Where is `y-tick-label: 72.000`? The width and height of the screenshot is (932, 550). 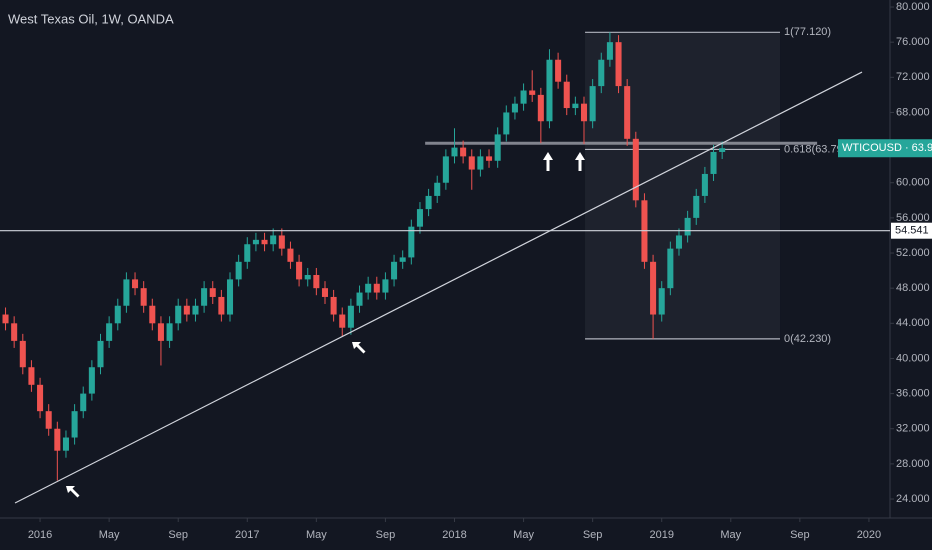 y-tick-label: 72.000 is located at coordinates (913, 77).